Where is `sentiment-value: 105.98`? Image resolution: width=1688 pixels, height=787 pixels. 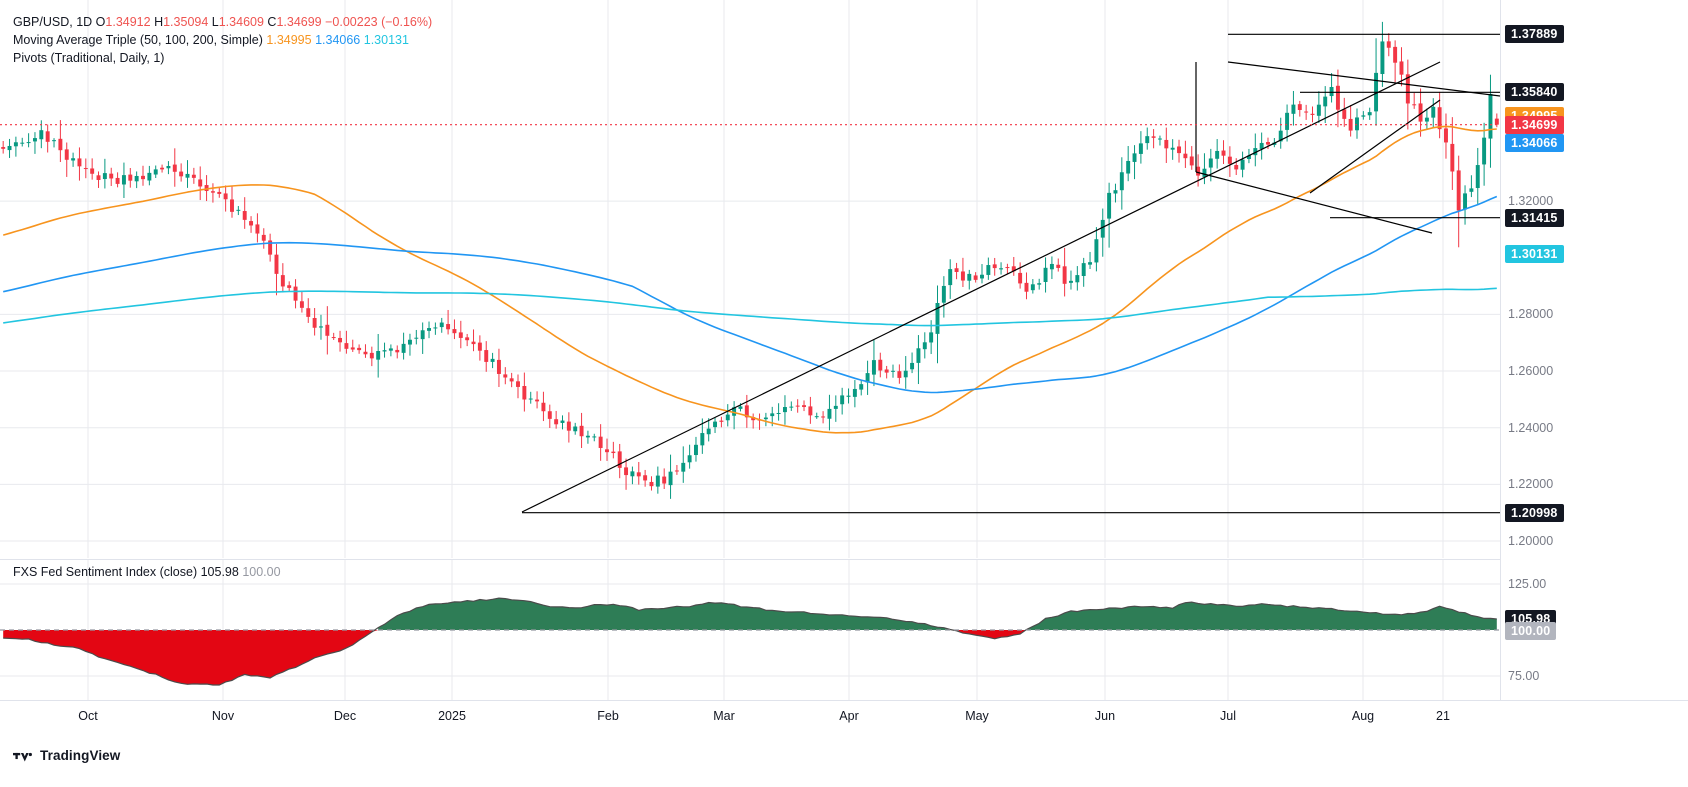
sentiment-value: 105.98 is located at coordinates (219, 572).